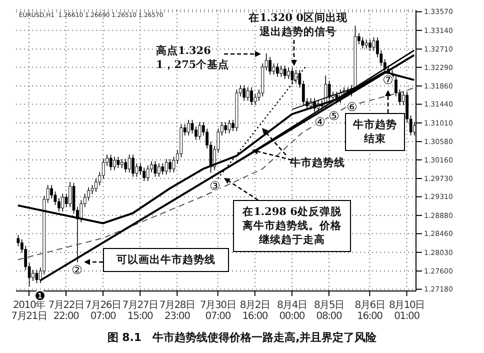 The width and height of the screenshot is (484, 353). What do you see at coordinates (77, 270) in the screenshot?
I see `annotation: ②` at bounding box center [77, 270].